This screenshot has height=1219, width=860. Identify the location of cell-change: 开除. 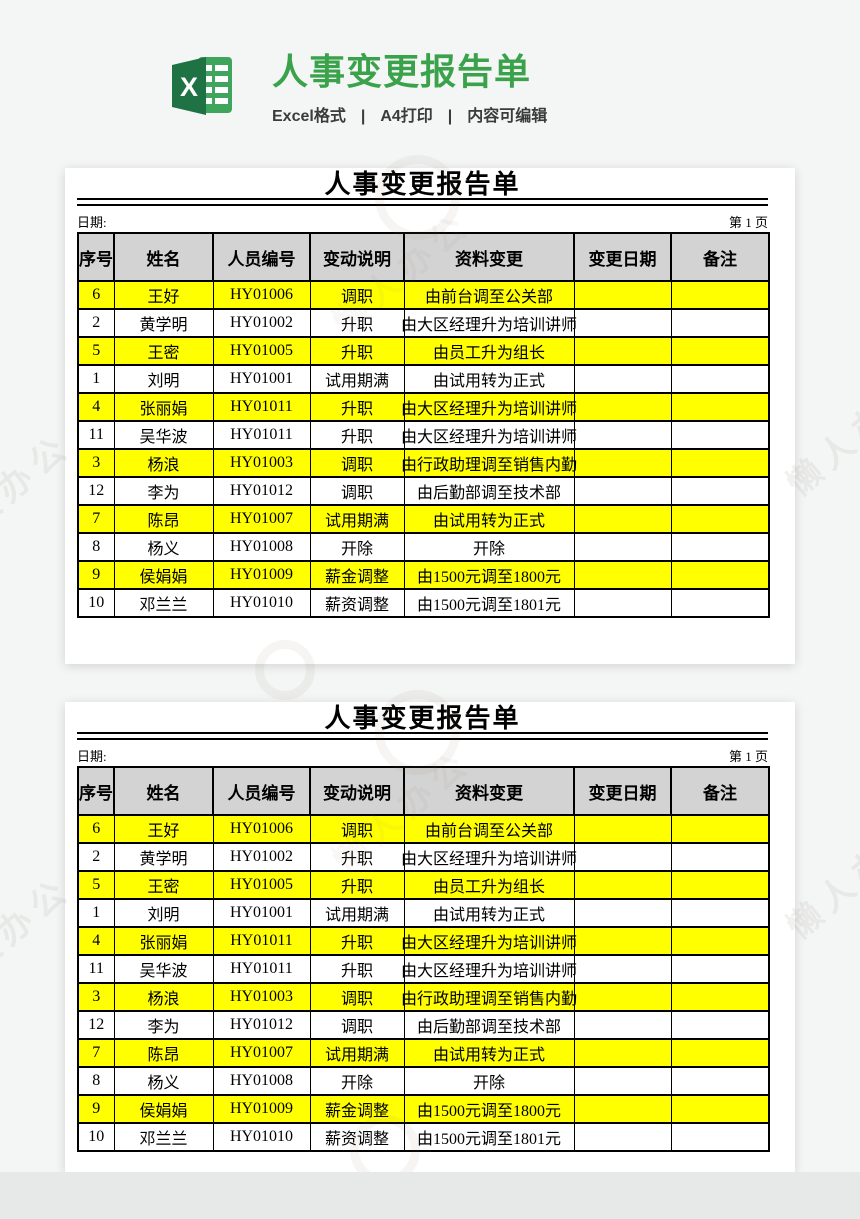
(357, 547).